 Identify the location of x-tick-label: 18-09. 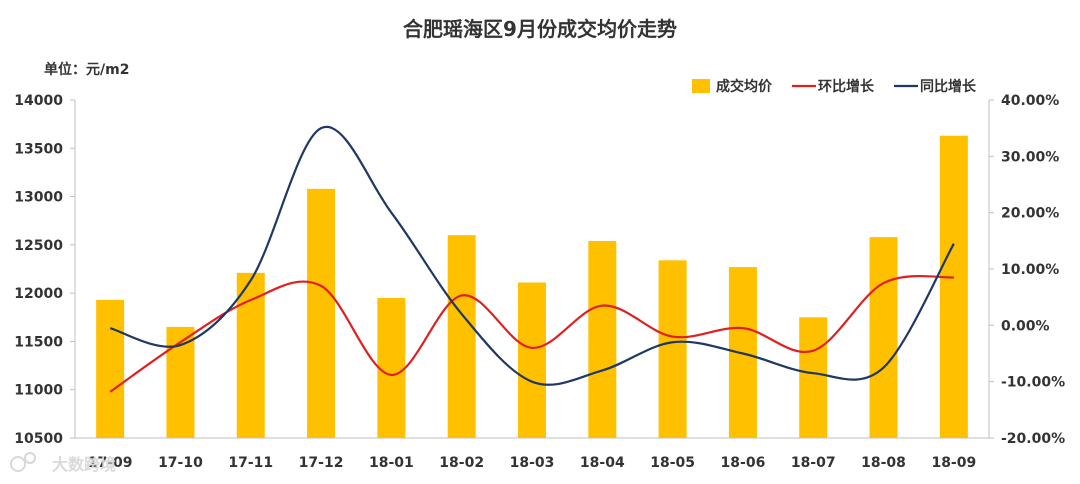
(953, 463).